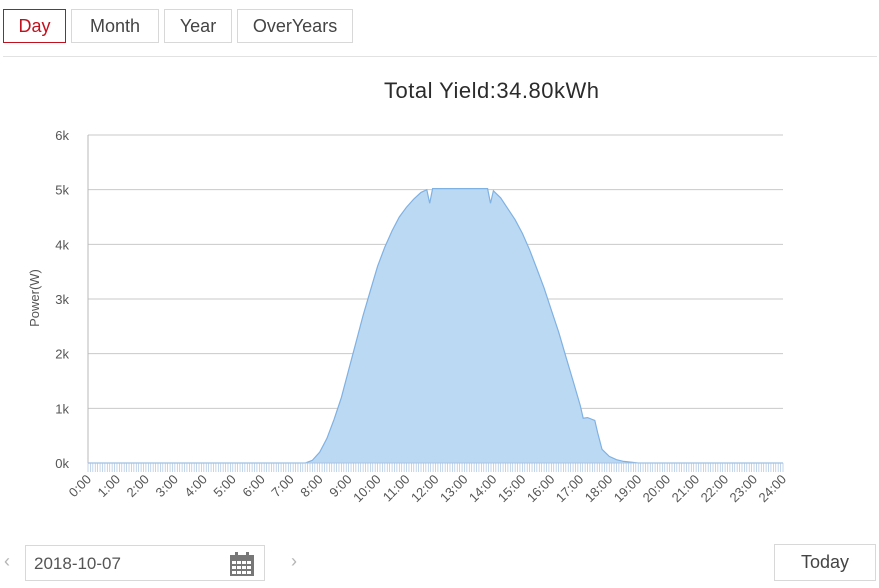 This screenshot has width=879, height=588. What do you see at coordinates (62, 354) in the screenshot?
I see `y-tick-label: 2k` at bounding box center [62, 354].